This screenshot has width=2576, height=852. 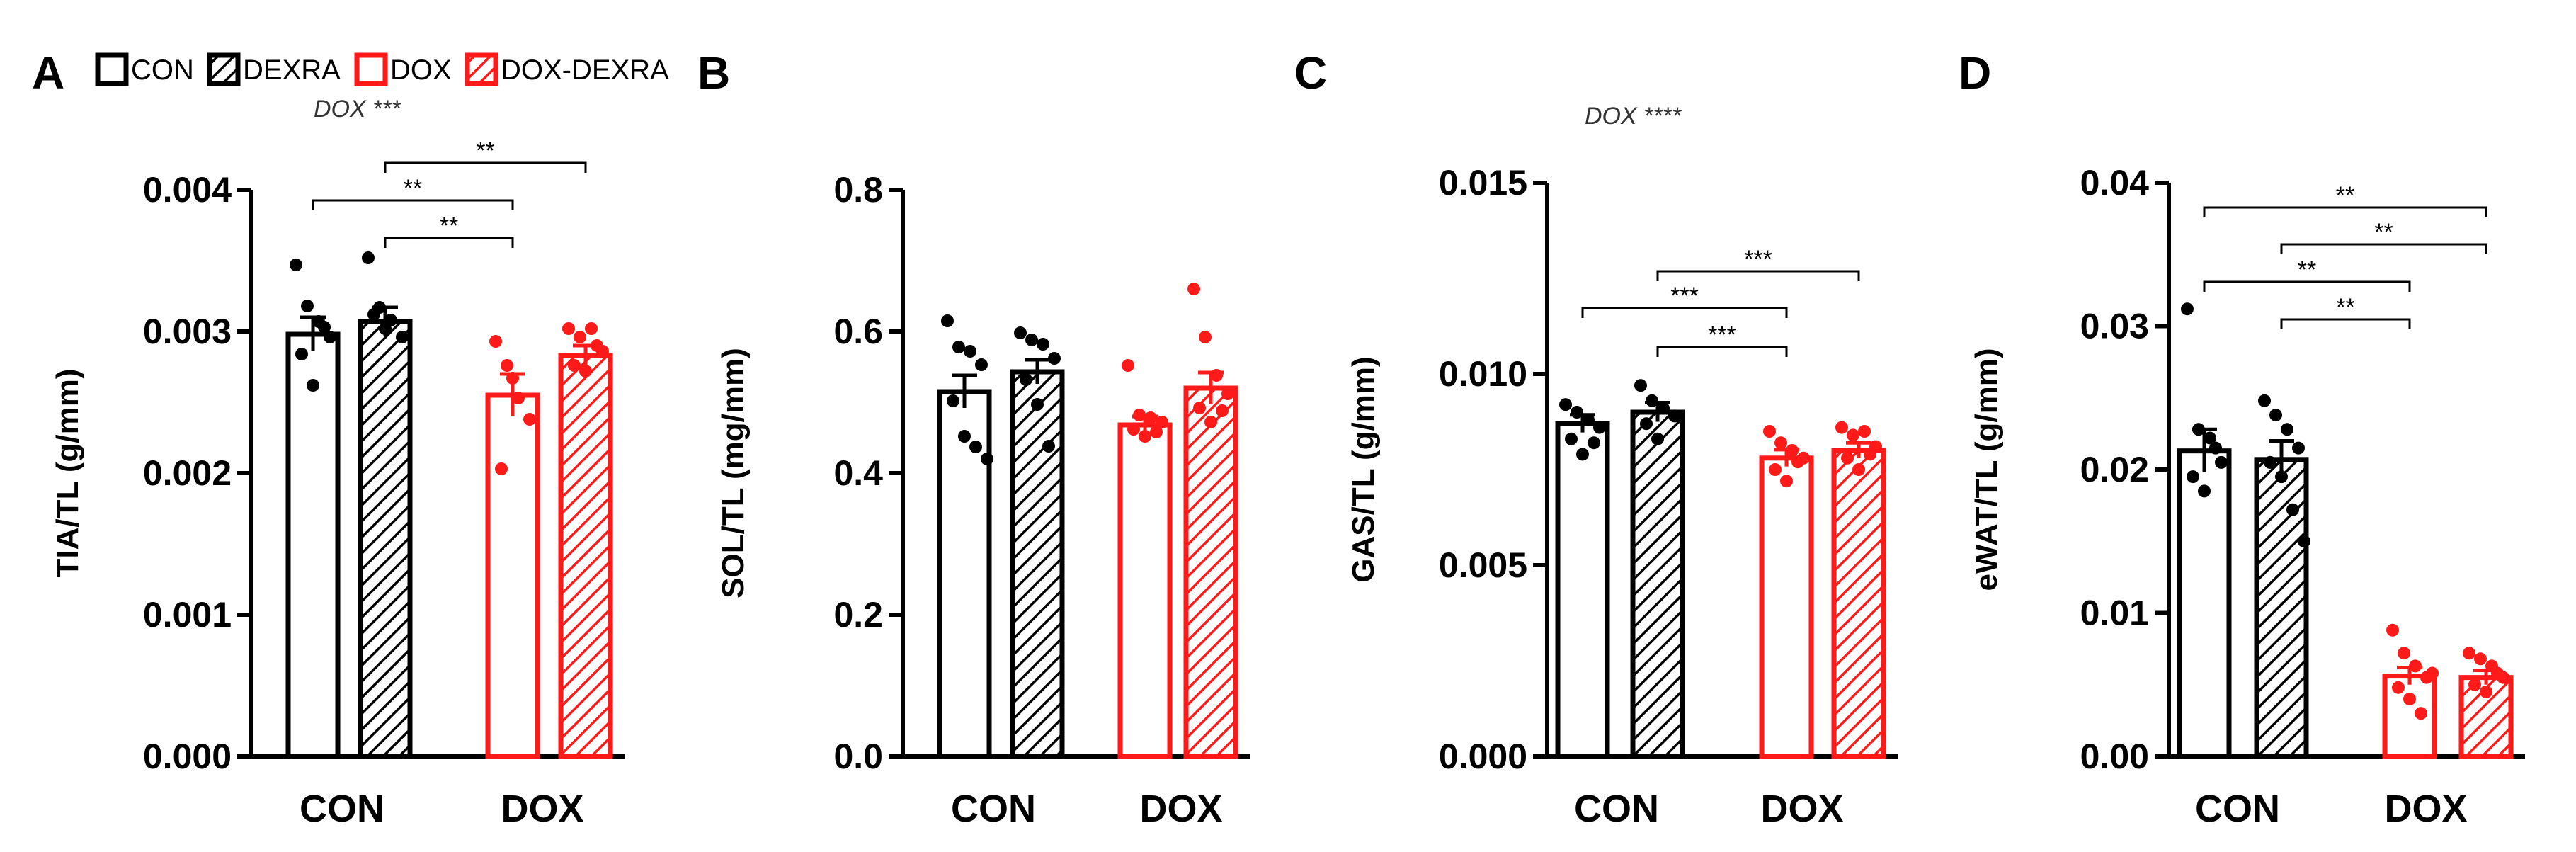 What do you see at coordinates (1633, 116) in the screenshot?
I see `significance-annotation-c: DOX ****` at bounding box center [1633, 116].